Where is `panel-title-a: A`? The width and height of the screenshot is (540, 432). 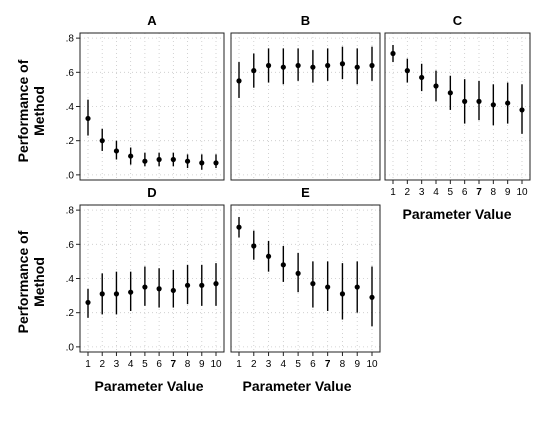
panel-title-a: A is located at coordinates (152, 20).